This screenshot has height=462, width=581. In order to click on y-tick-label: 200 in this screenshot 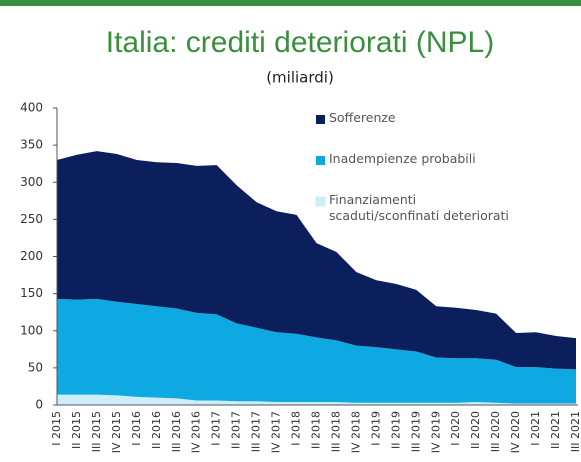, I will do `click(31, 256)`.